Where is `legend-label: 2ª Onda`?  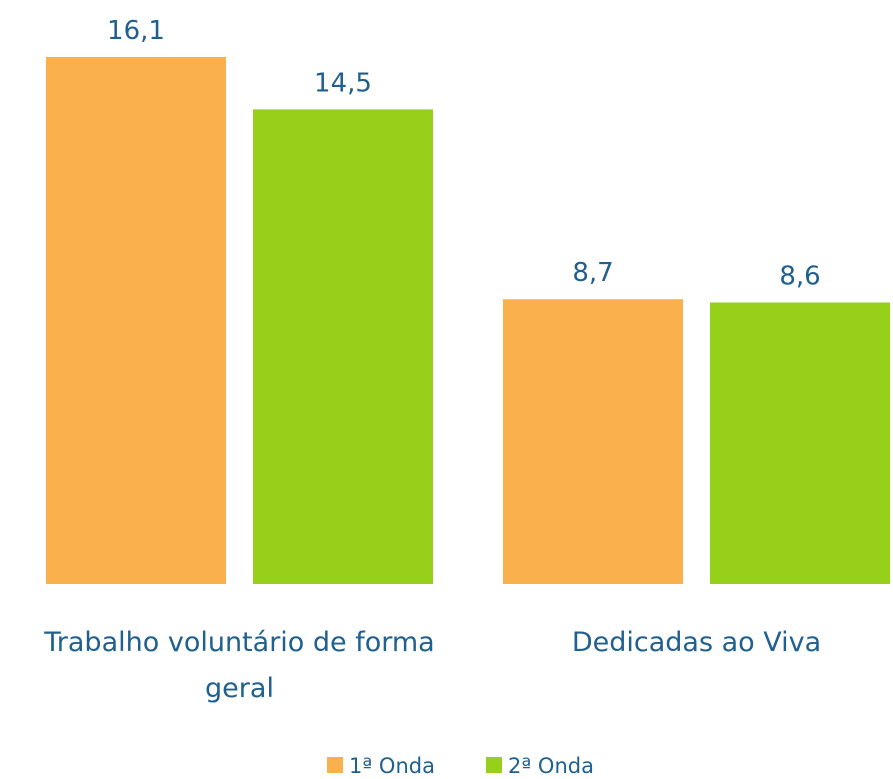
legend-label: 2ª Onda is located at coordinates (551, 766).